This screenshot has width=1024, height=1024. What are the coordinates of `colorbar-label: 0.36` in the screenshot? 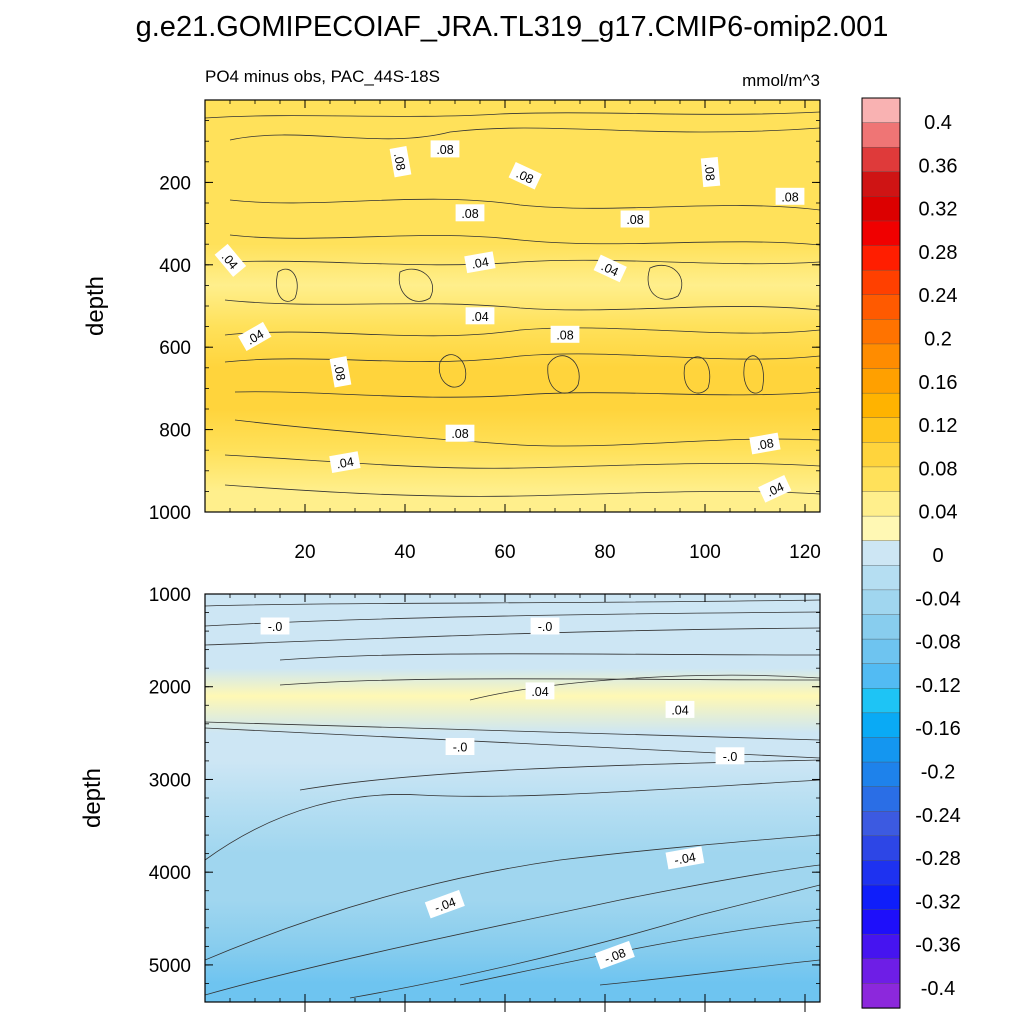 It's located at (938, 166).